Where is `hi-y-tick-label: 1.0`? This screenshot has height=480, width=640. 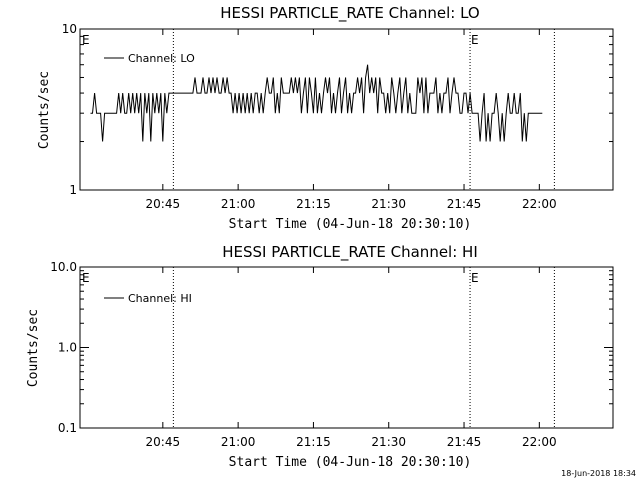
hi-y-tick-label: 1.0 is located at coordinates (67, 348).